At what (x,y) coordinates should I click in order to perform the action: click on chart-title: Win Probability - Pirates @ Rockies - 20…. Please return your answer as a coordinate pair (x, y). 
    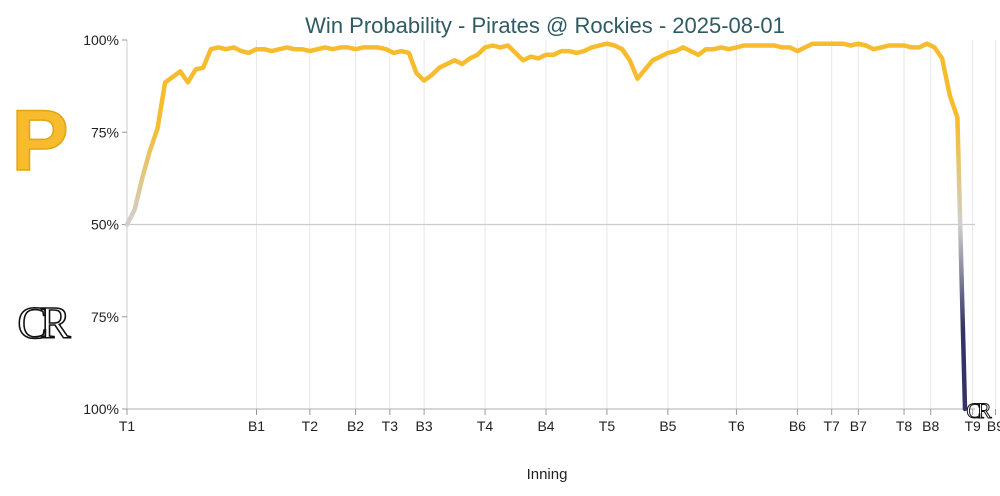
    Looking at the image, I should click on (545, 25).